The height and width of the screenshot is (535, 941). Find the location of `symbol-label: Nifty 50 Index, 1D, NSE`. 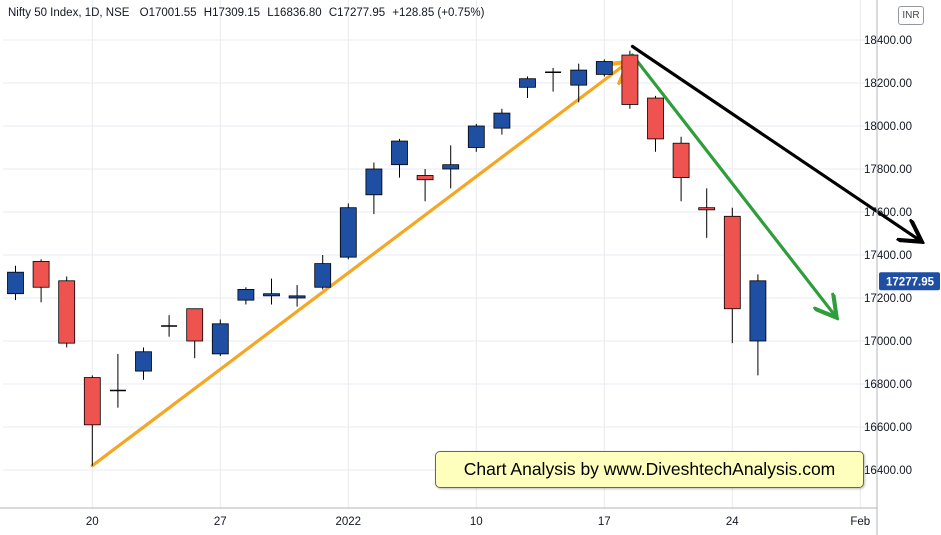

symbol-label: Nifty 50 Index, 1D, NSE is located at coordinates (69, 13).